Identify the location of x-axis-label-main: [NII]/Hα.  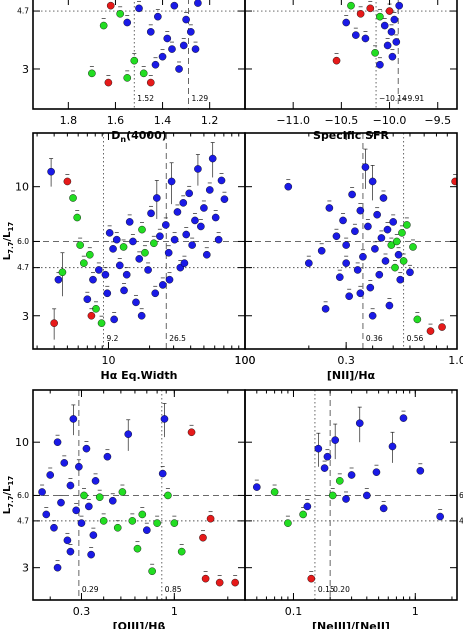
(351, 375).